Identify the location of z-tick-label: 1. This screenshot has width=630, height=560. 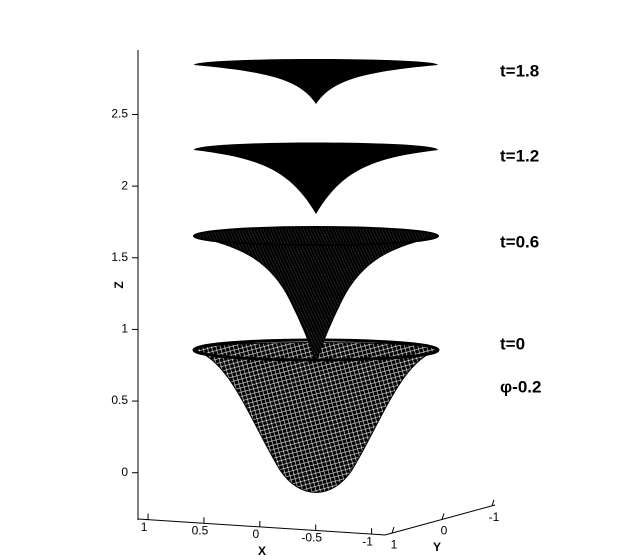
(124, 329).